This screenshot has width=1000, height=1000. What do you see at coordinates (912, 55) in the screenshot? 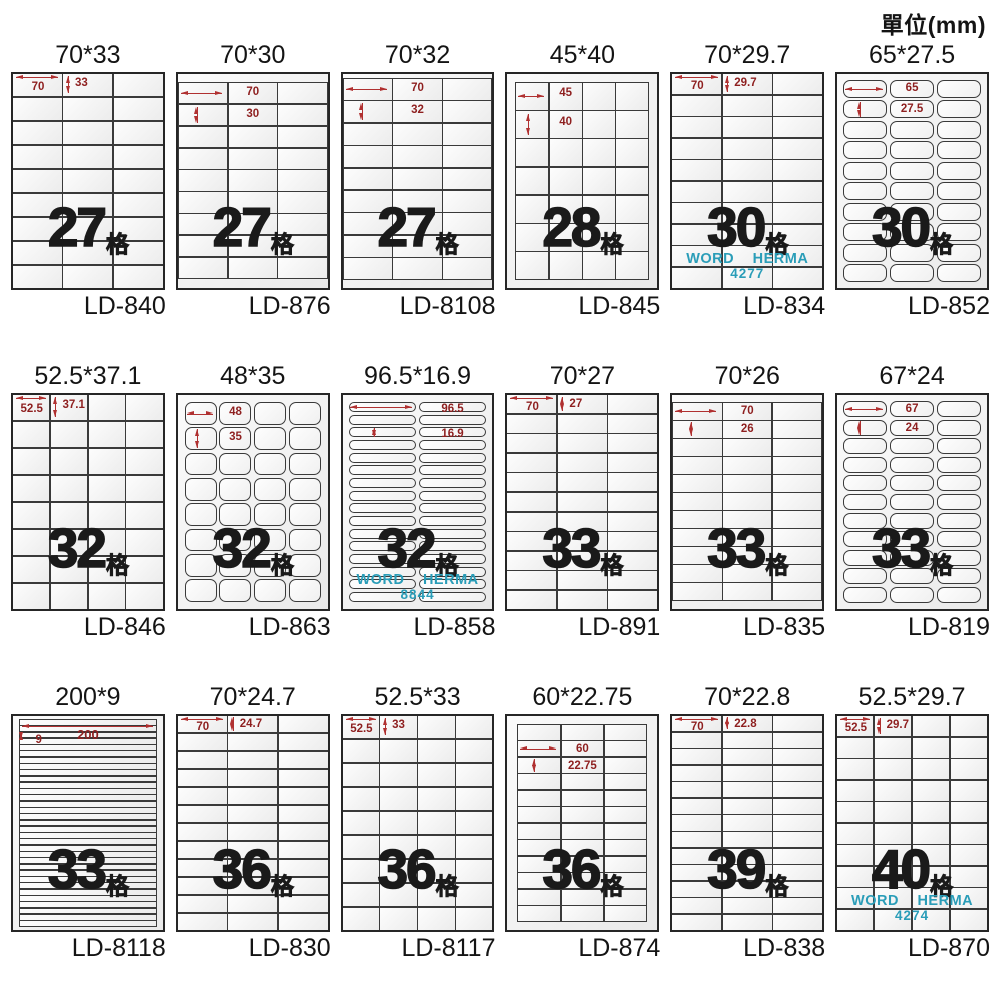
I see `card-title: 65*27.5` at bounding box center [912, 55].